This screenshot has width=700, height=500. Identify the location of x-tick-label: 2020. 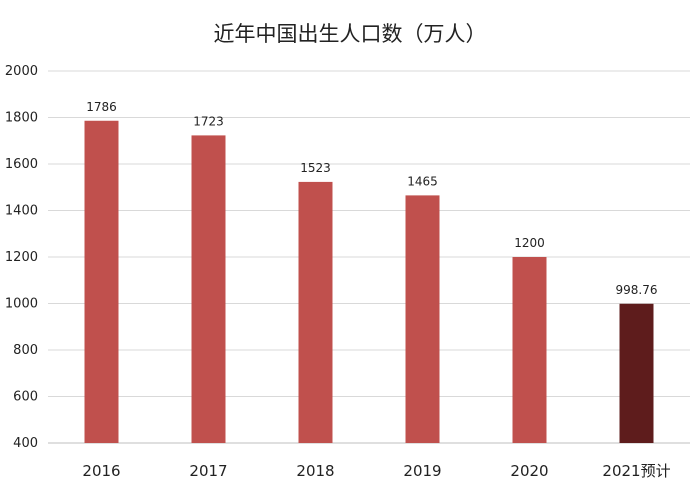
(529, 471).